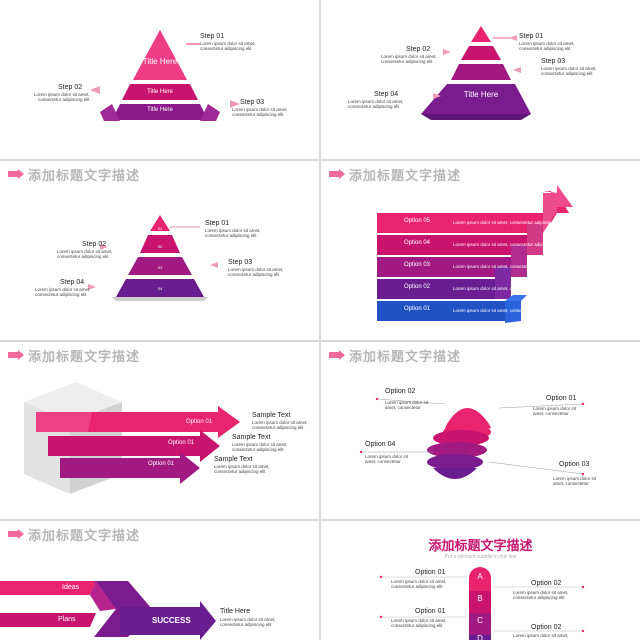 Image resolution: width=640 pixels, height=640 pixels. Describe the element at coordinates (472, 438) in the screenshot. I see `sphere-graphic` at that location.